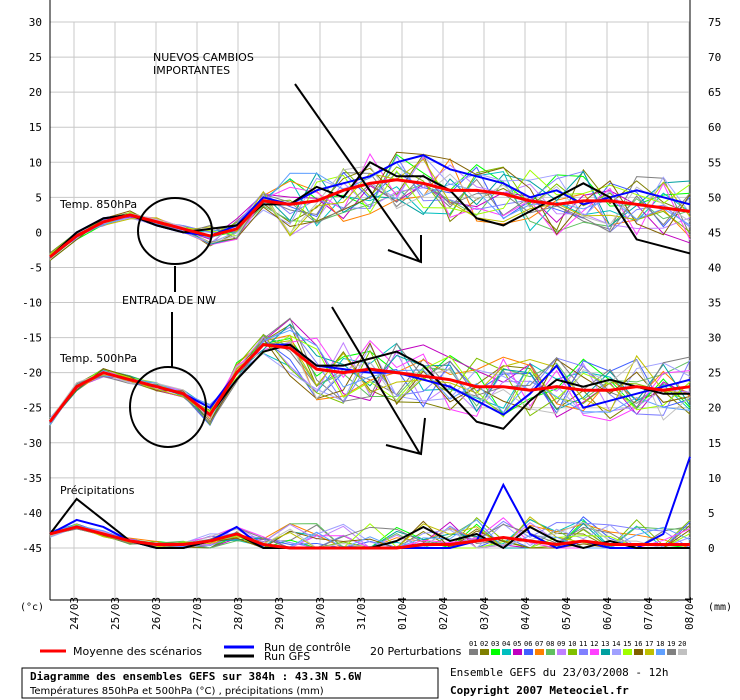 The image size is (740, 700). Describe the element at coordinates (35, 22) in the screenshot. I see `y-tick-left: 30` at that location.